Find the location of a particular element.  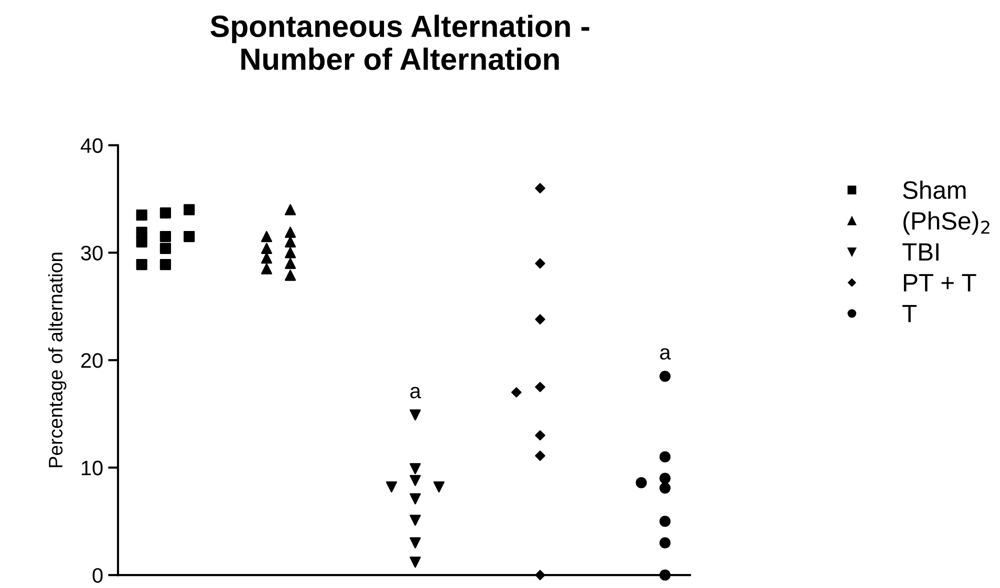

chart-title: Spontaneous Alternation - Number of Alternation is located at coordinates (400, 42).